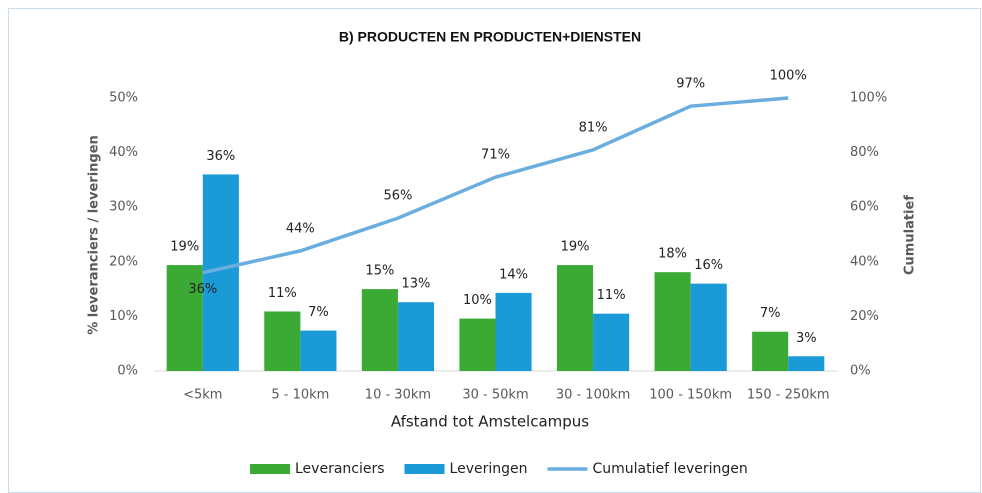 Image resolution: width=982 pixels, height=493 pixels. What do you see at coordinates (123, 152) in the screenshot?
I see `y-tick-label: 40%` at bounding box center [123, 152].